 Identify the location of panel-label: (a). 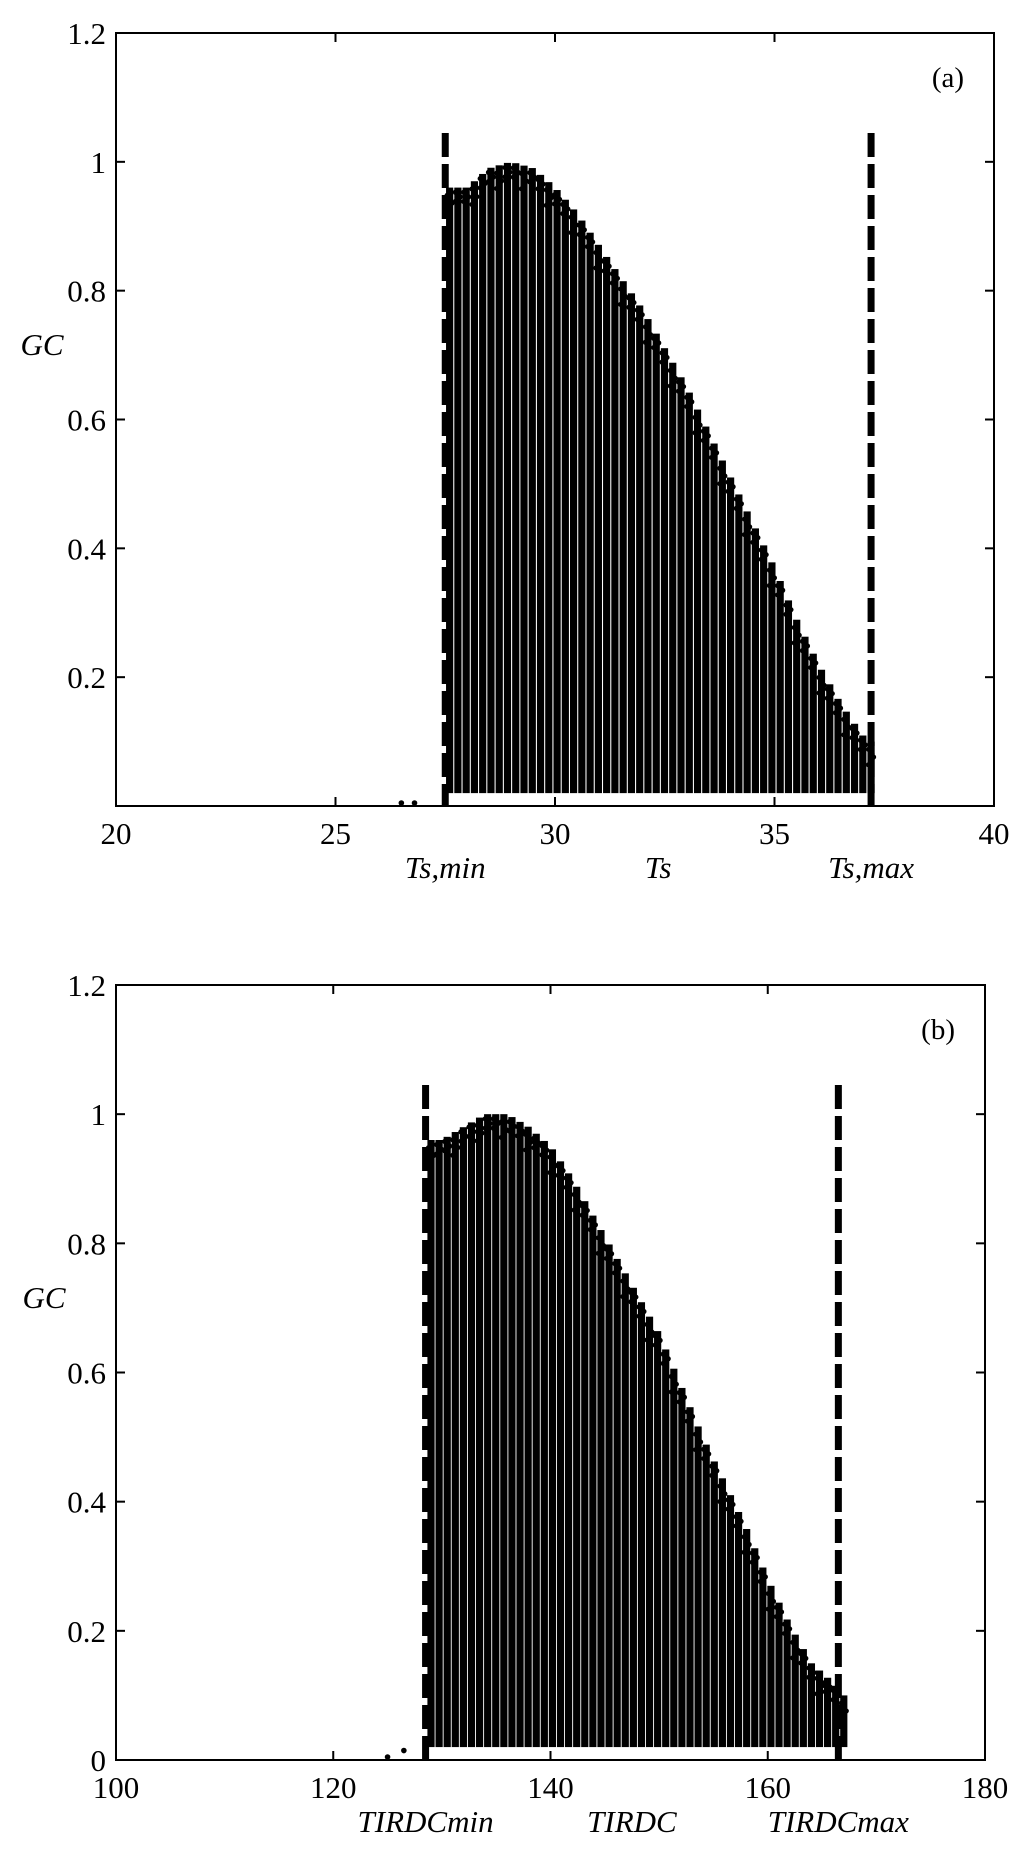
(948, 78).